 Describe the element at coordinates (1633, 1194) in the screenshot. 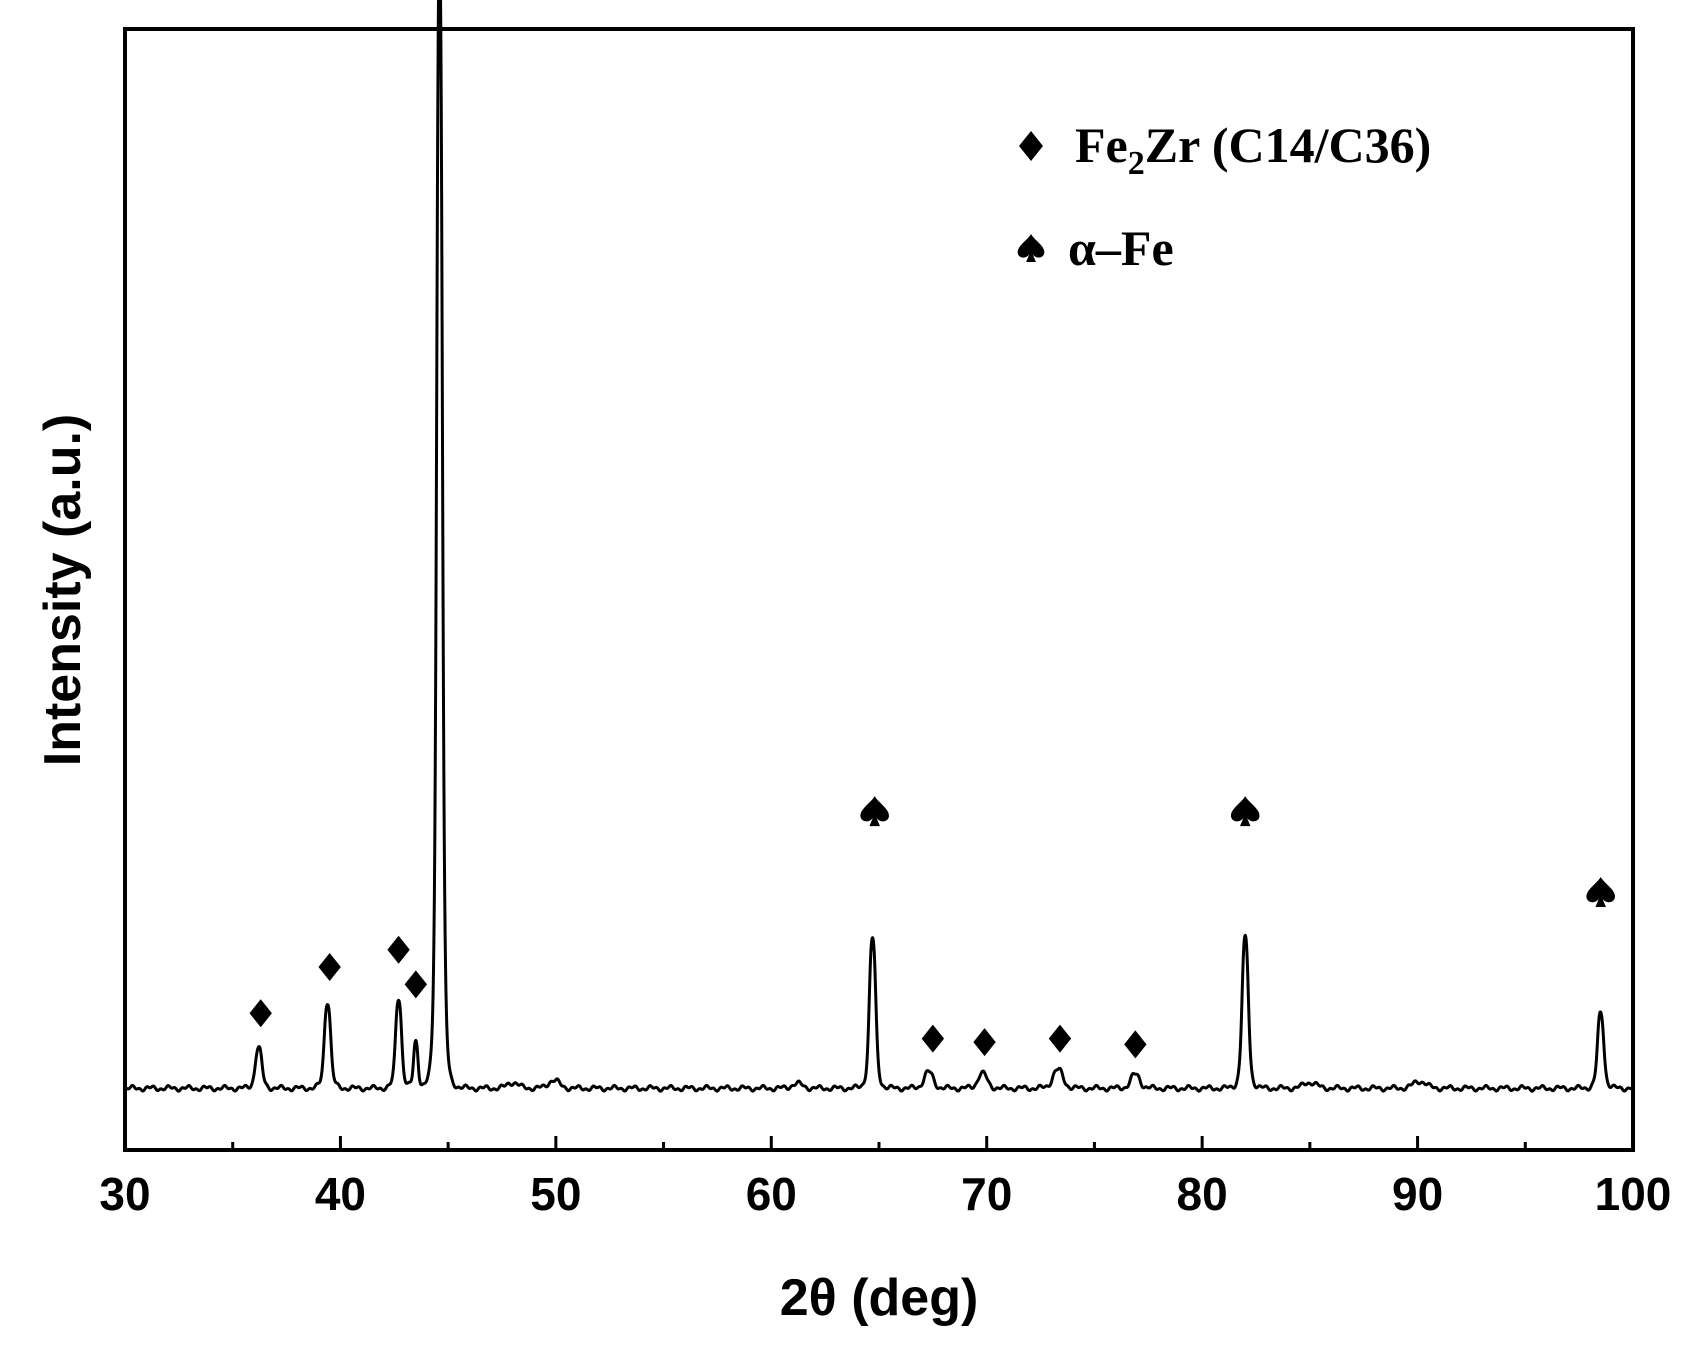

I see `x-tick-label: 100` at that location.